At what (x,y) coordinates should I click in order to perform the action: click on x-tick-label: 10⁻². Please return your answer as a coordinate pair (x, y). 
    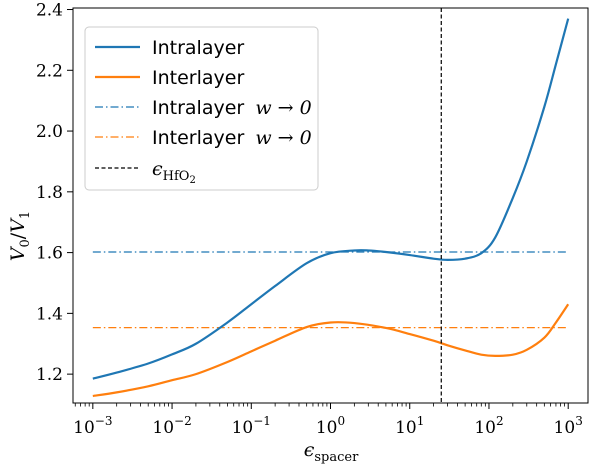
    Looking at the image, I should click on (171, 426).